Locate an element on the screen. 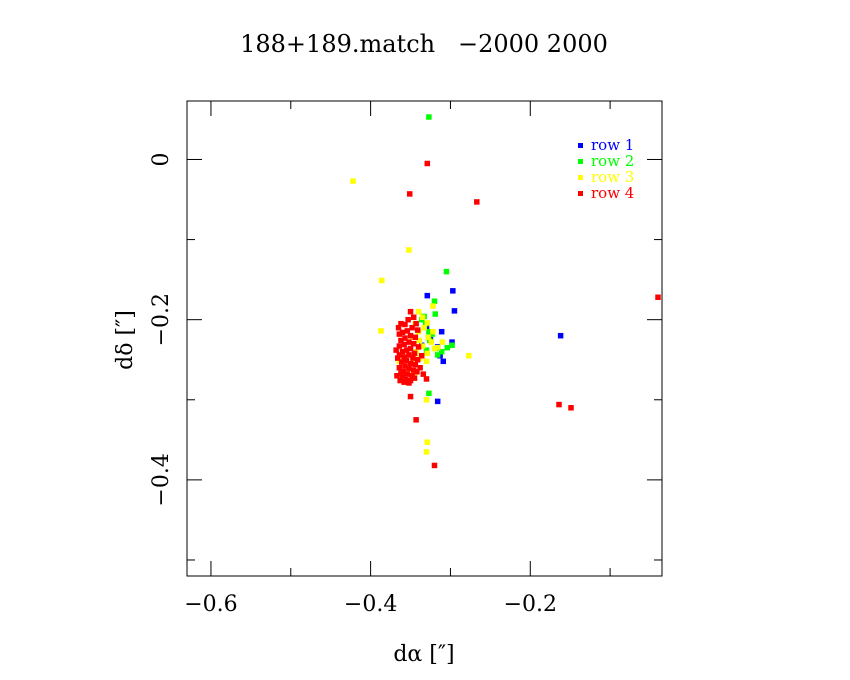 This screenshot has width=850, height=680. legend-label: row 4 is located at coordinates (612, 193).